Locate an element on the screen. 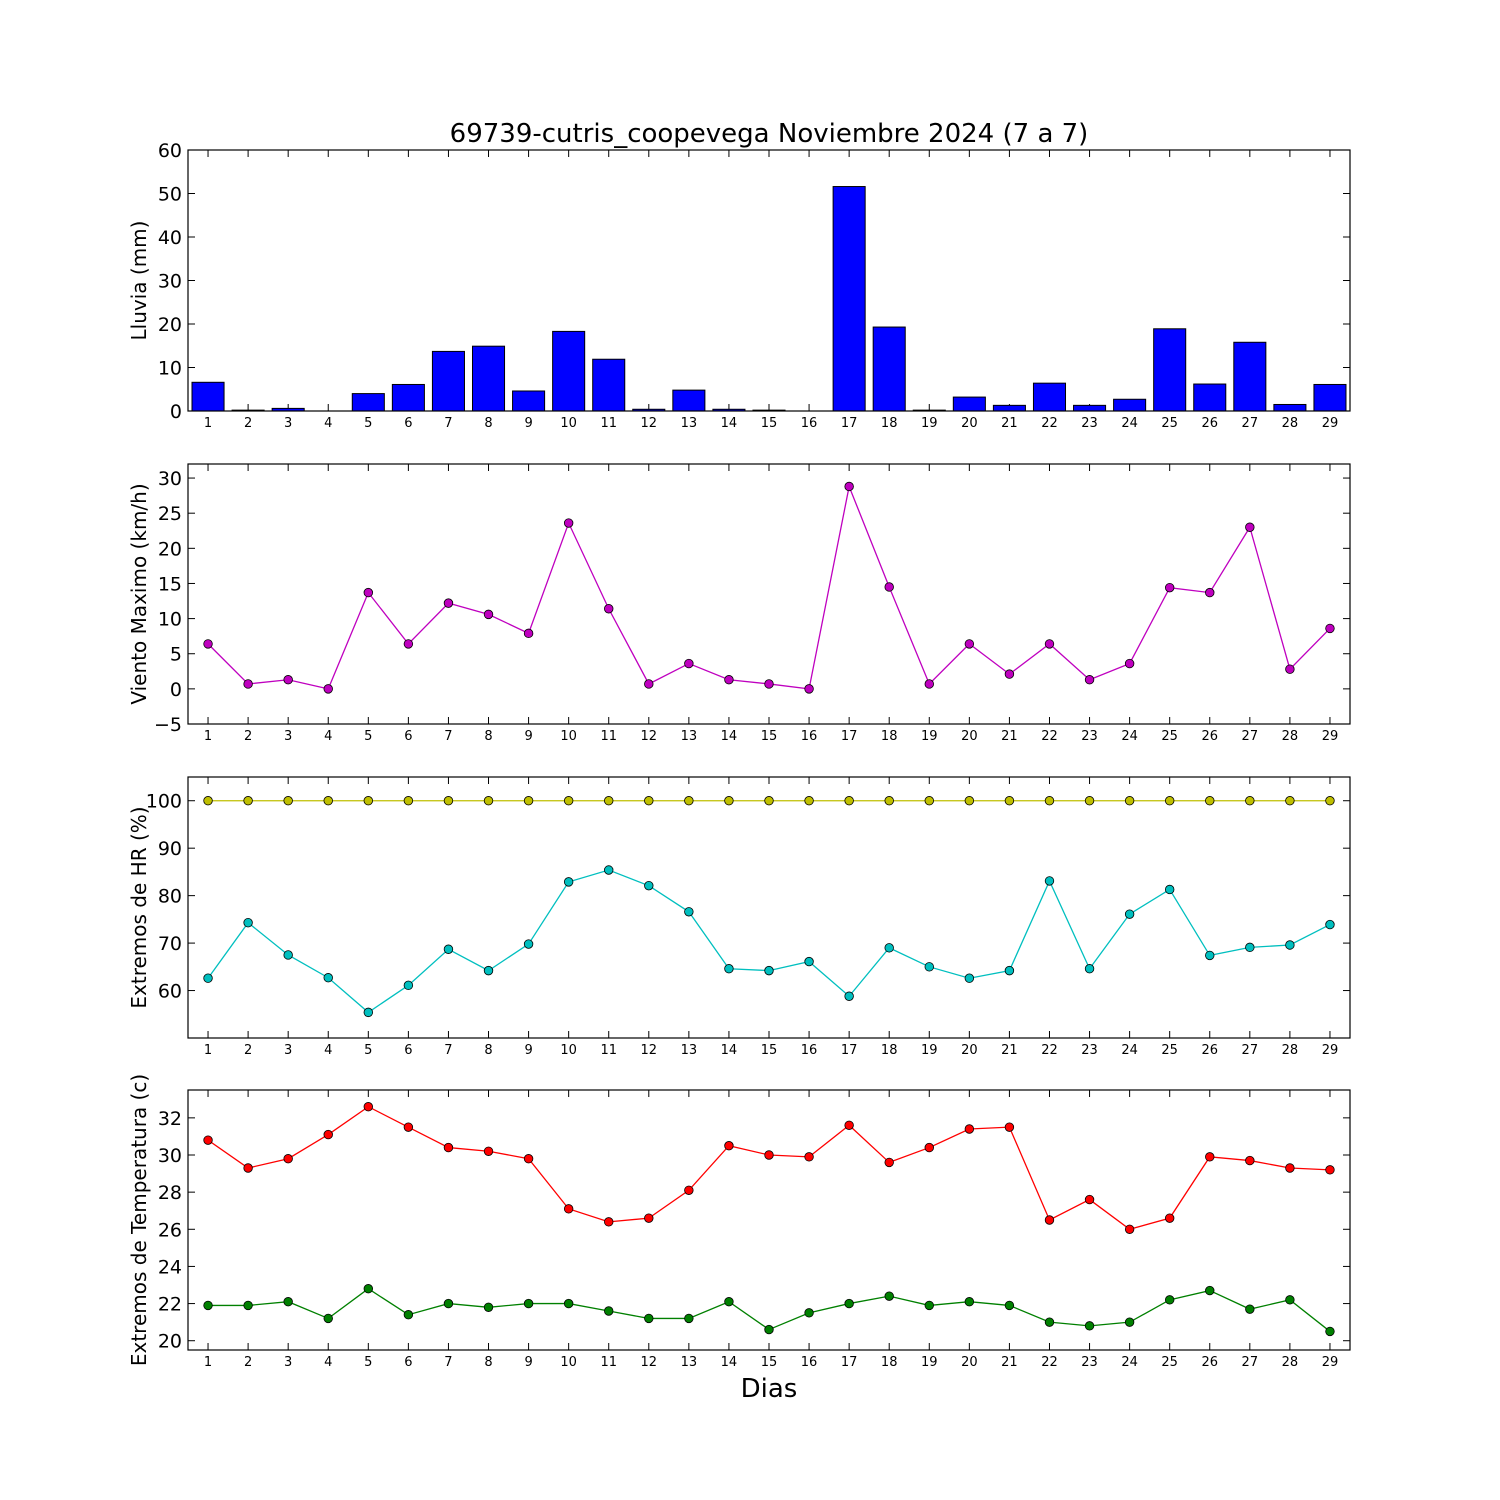 Image resolution: width=1500 pixels, height=1500 pixels. x-tick-label: 28 is located at coordinates (1290, 736).